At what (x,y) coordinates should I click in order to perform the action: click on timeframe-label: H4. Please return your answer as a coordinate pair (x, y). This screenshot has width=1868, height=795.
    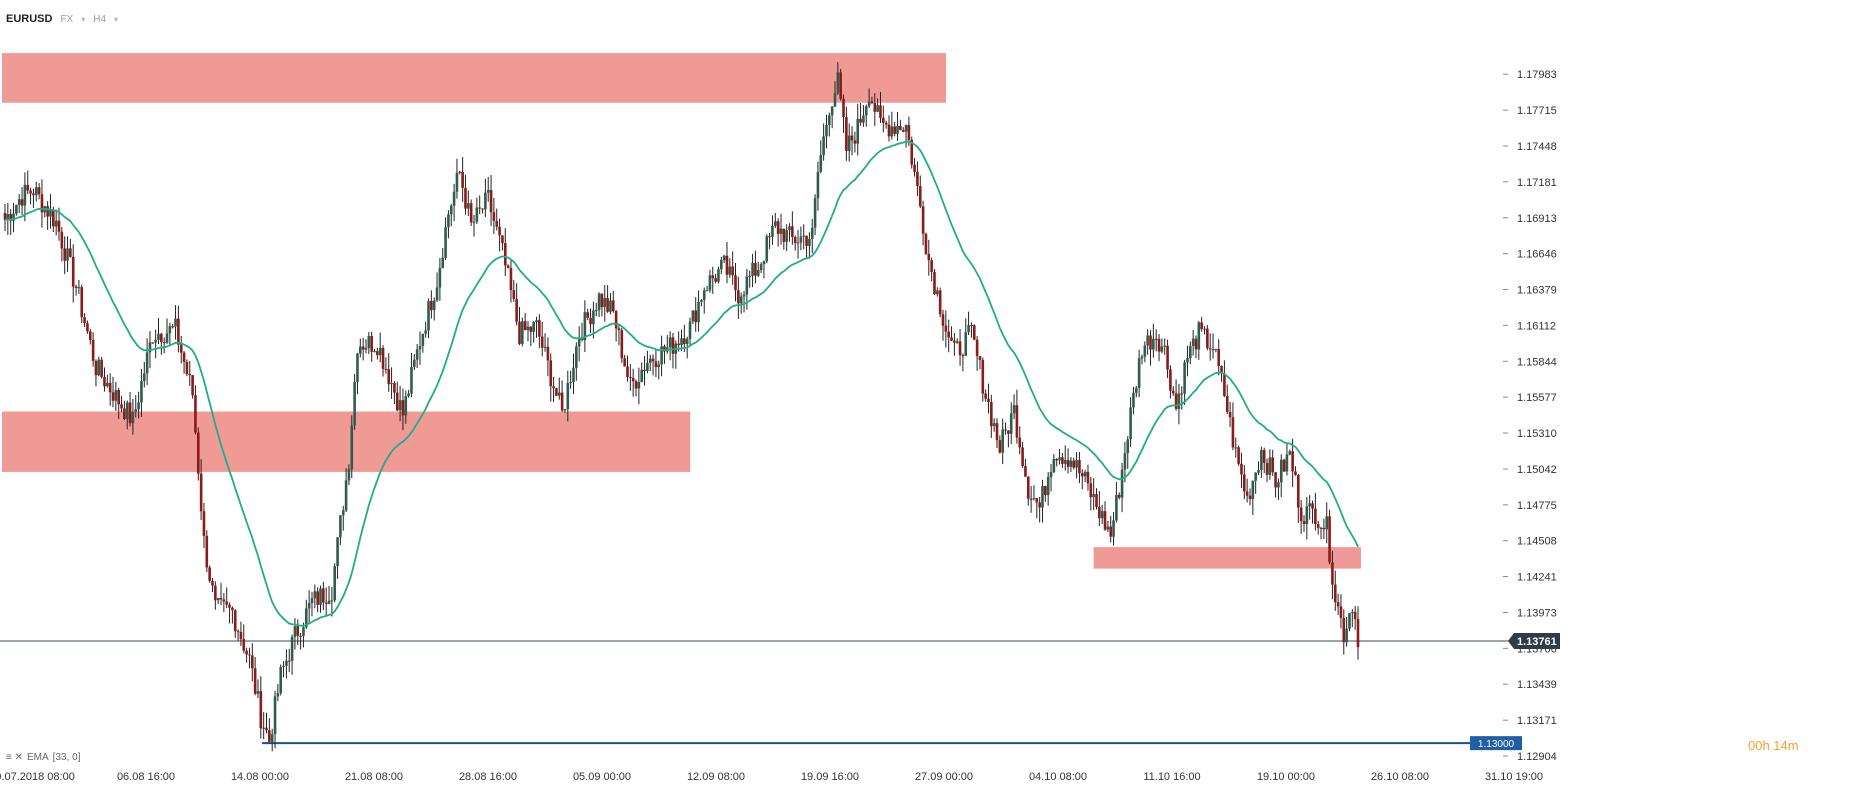
    Looking at the image, I should click on (100, 19).